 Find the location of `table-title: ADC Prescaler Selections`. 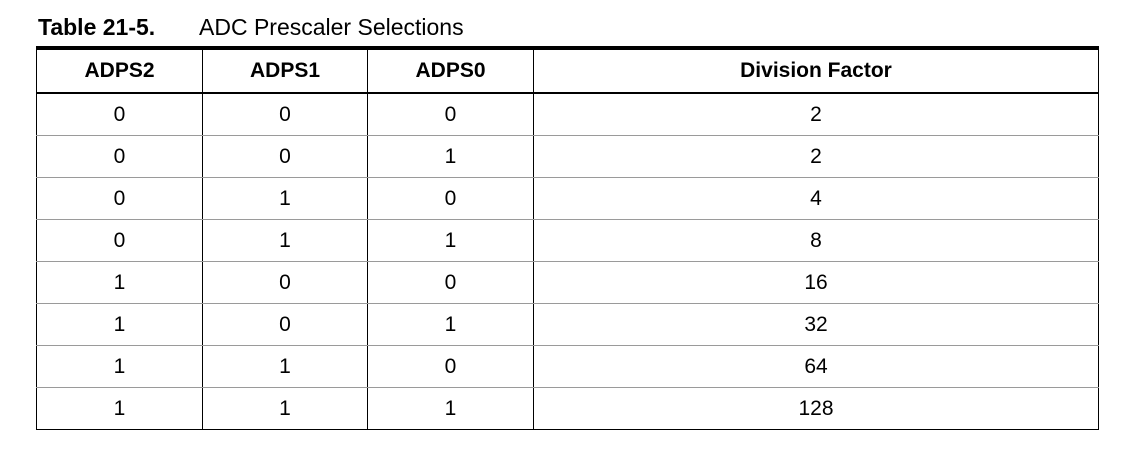

table-title: ADC Prescaler Selections is located at coordinates (331, 27).